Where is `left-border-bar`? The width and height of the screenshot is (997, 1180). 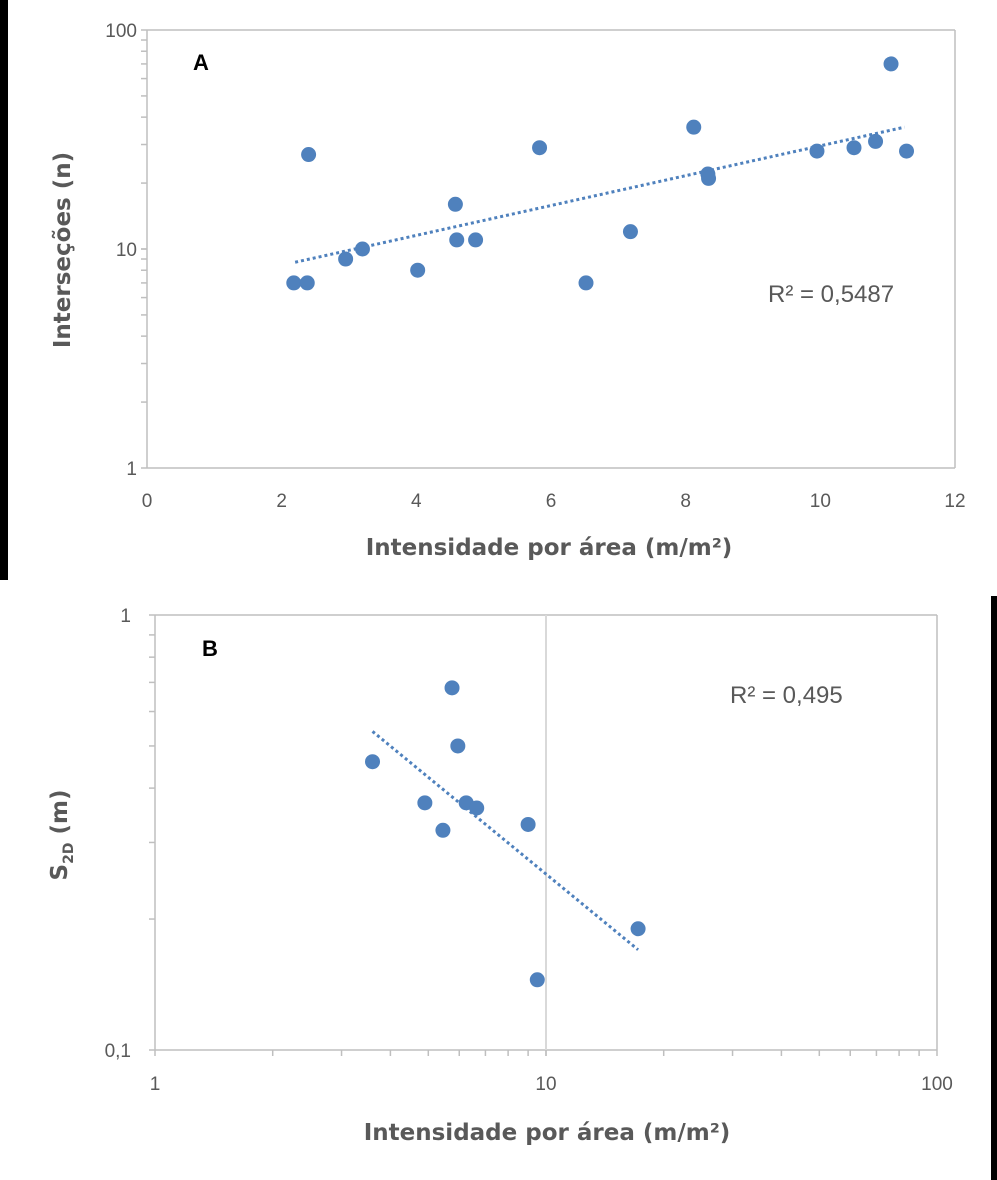
left-border-bar is located at coordinates (4, 290).